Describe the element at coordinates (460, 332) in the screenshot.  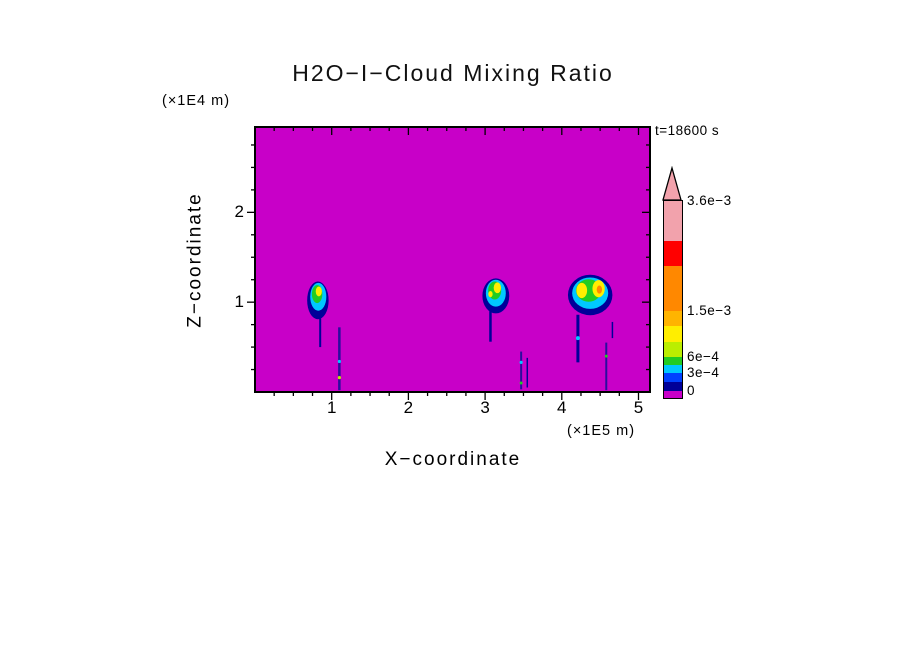
I see `cloud-field` at that location.